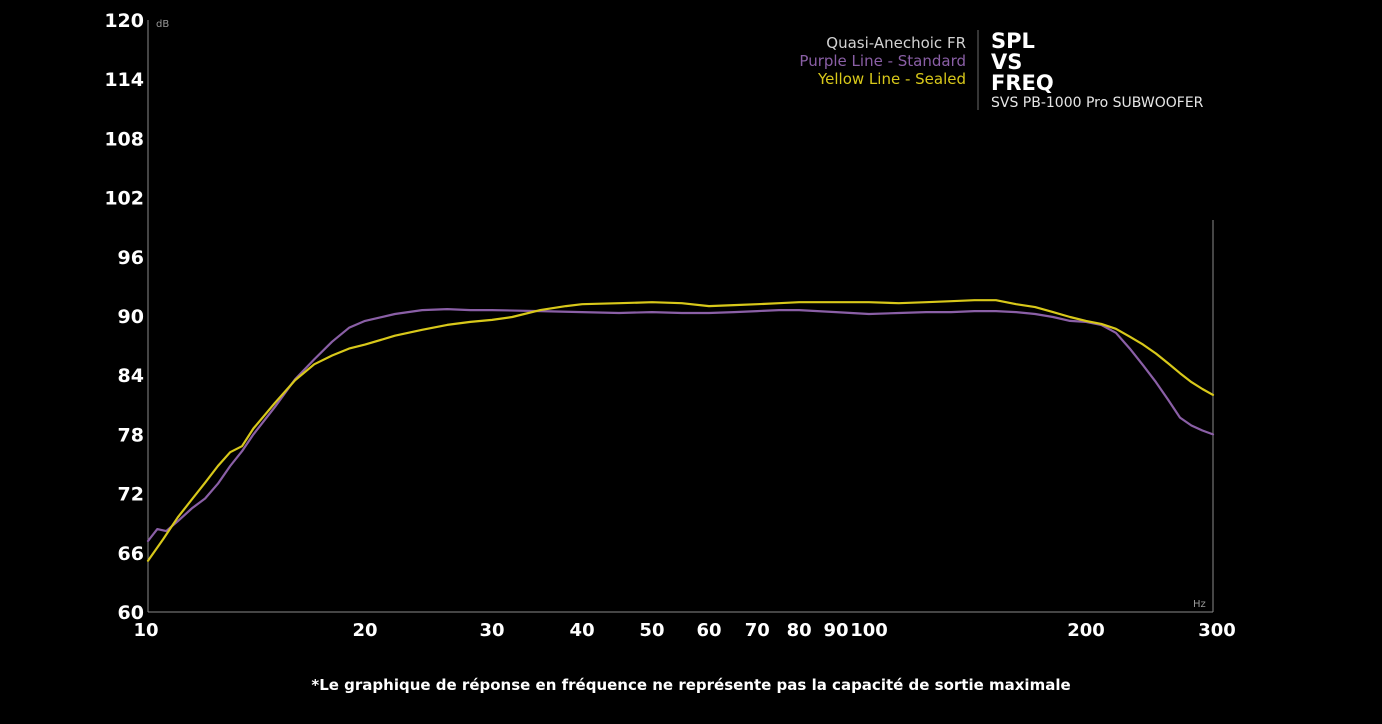  I want to click on heading-spl: SPL, so click(1013, 41).